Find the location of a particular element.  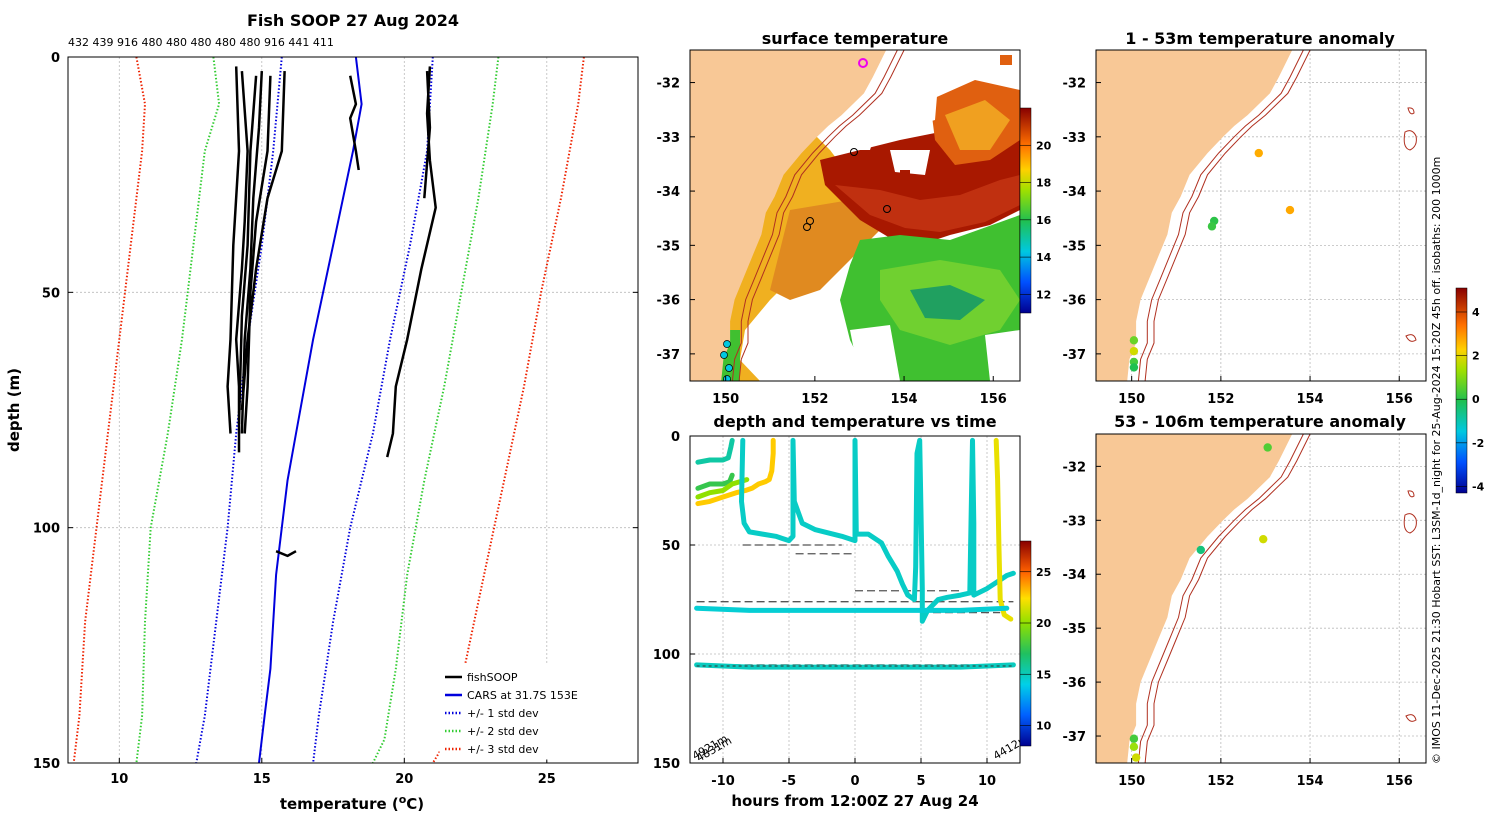

ts-colorbar-label: 15 is located at coordinates (1043, 674).